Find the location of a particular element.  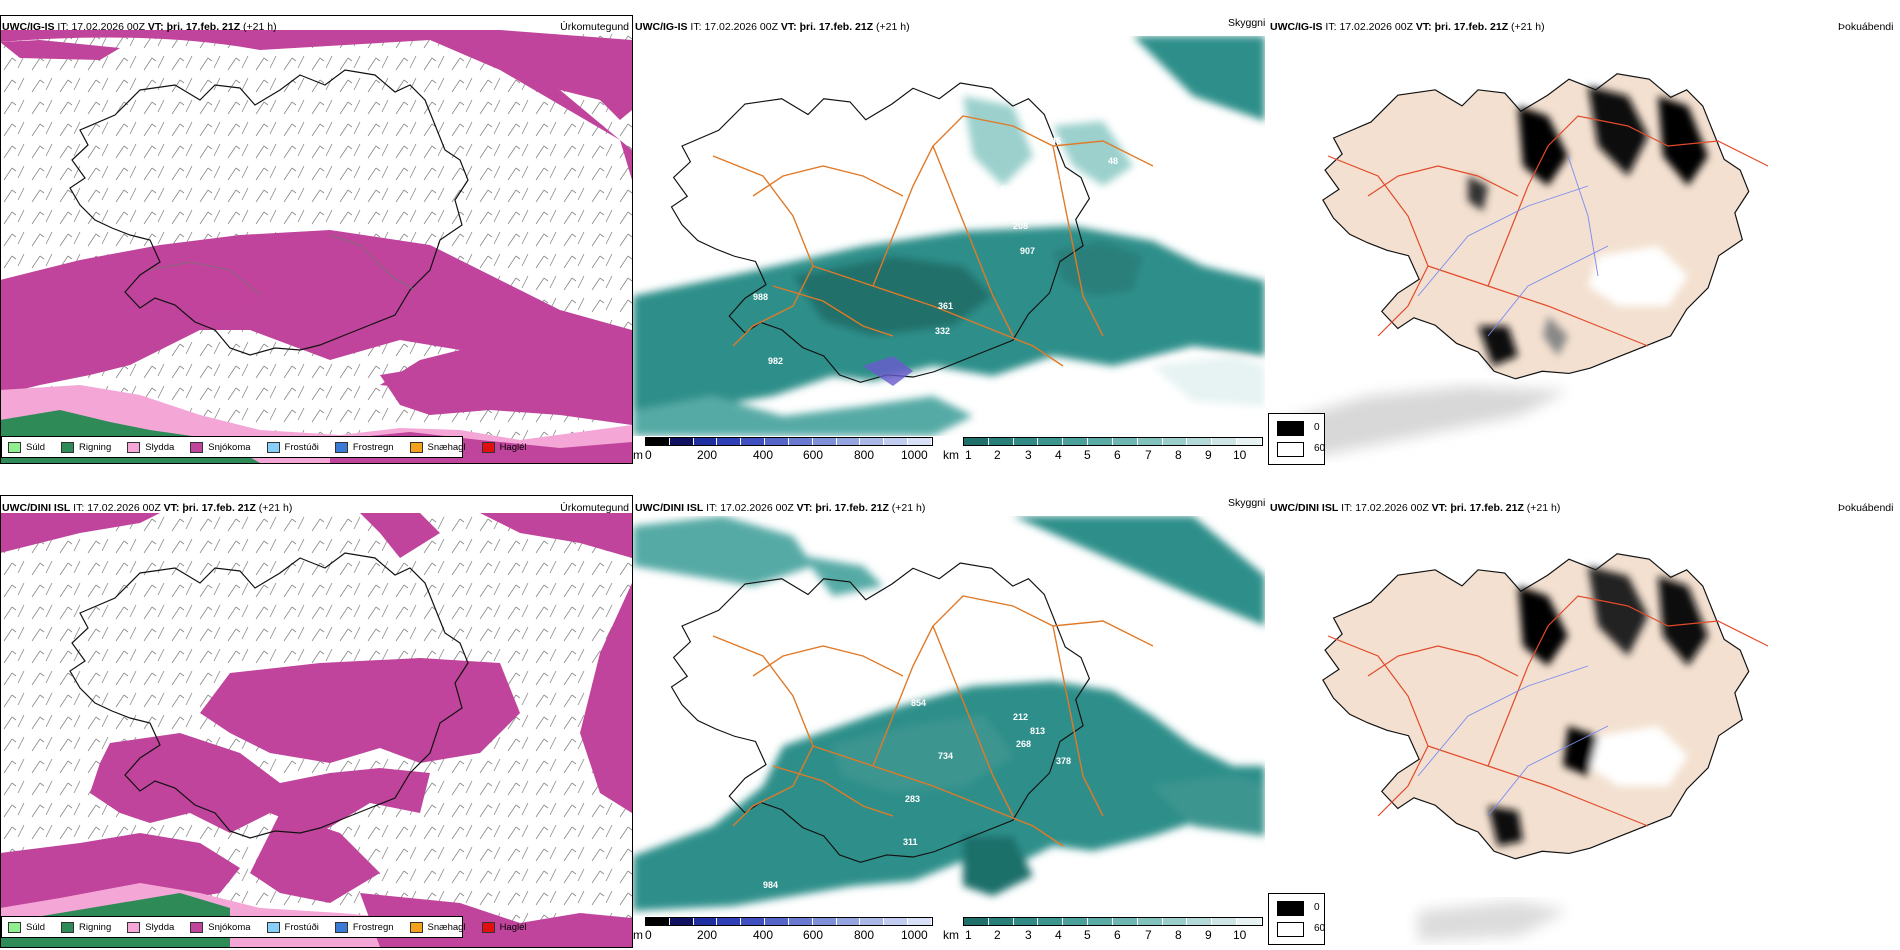

vis-label-row1-7: 946 is located at coordinates (954, 386).